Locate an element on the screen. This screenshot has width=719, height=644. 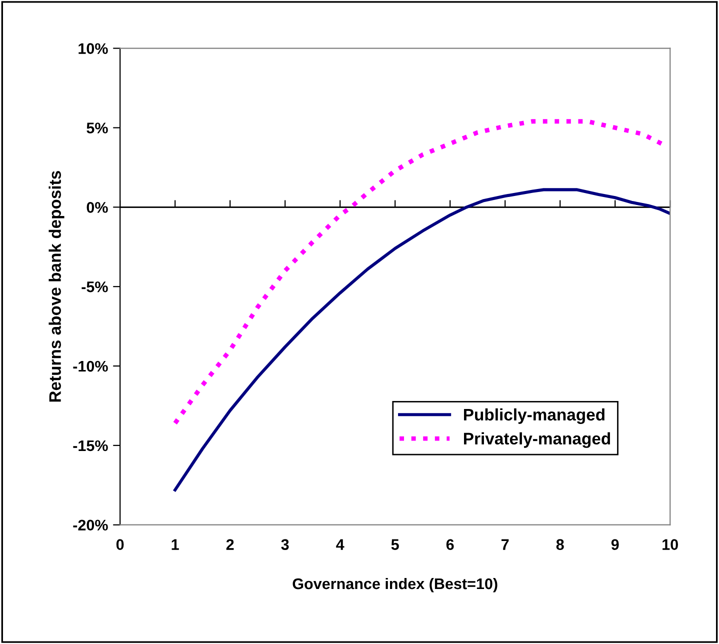
y-tick-label: 10% is located at coordinates (93, 48).